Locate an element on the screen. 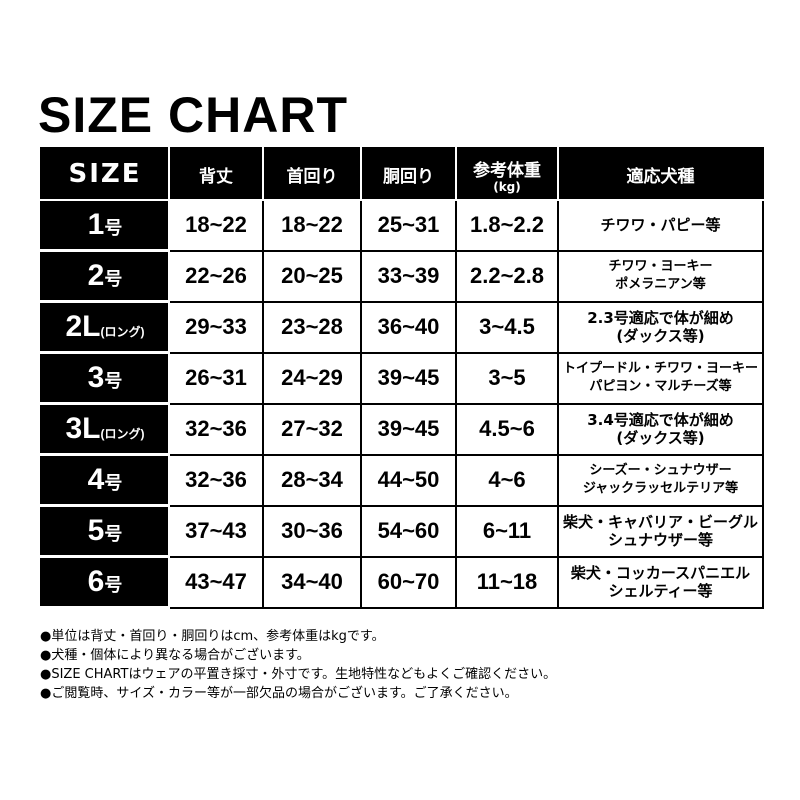 This screenshot has height=800, width=800. size-cell: 3L(ロング) is located at coordinates (105, 429).